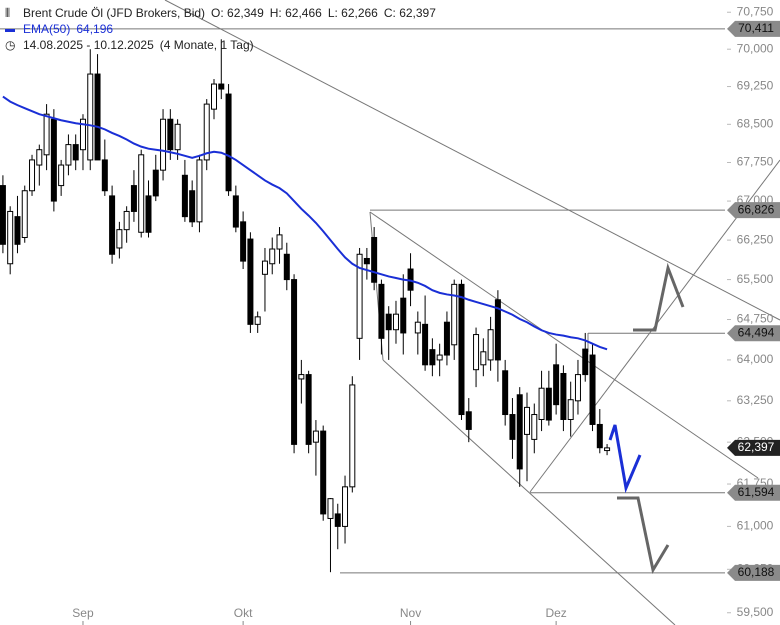 This screenshot has width=780, height=625. What do you see at coordinates (755, 359) in the screenshot?
I see `y-tick-label: 64,000` at bounding box center [755, 359].